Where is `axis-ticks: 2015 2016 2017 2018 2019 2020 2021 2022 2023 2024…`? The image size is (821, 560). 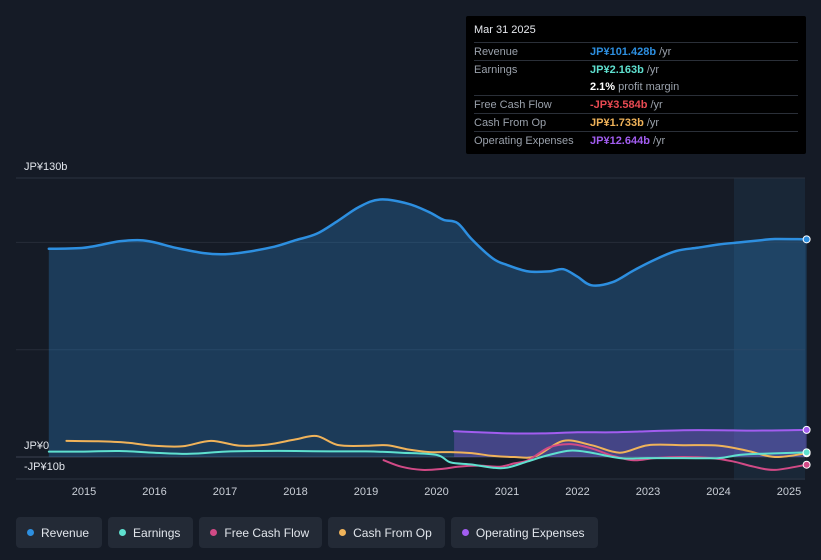 axis-ticks: 2015 2016 2017 2018 2019 2020 2021 2022 2023 2024… is located at coordinates (436, 492).